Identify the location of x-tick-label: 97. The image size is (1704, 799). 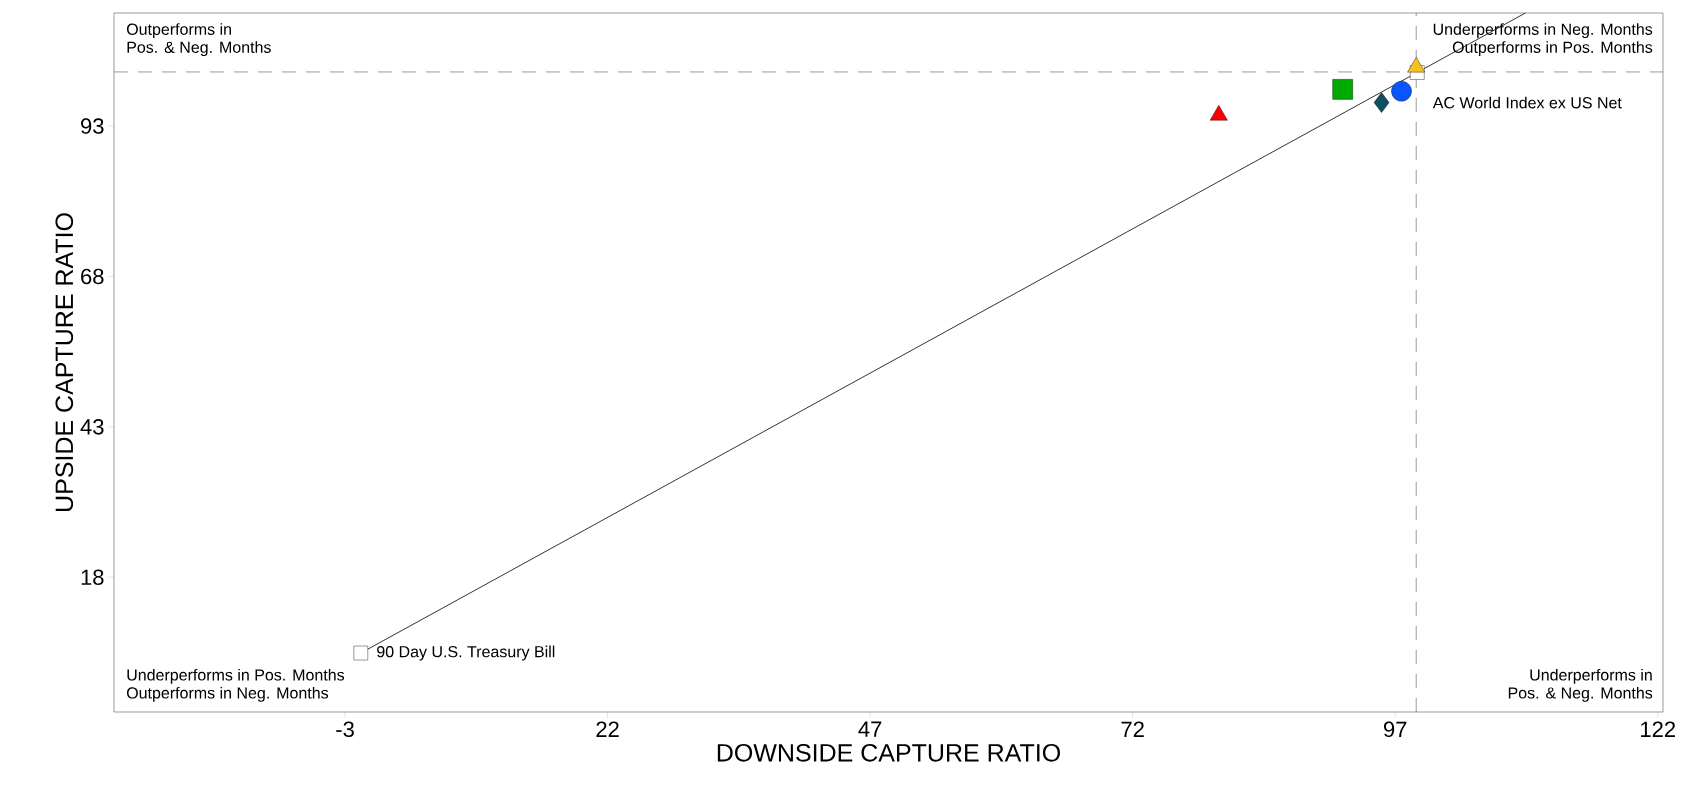
(1395, 729).